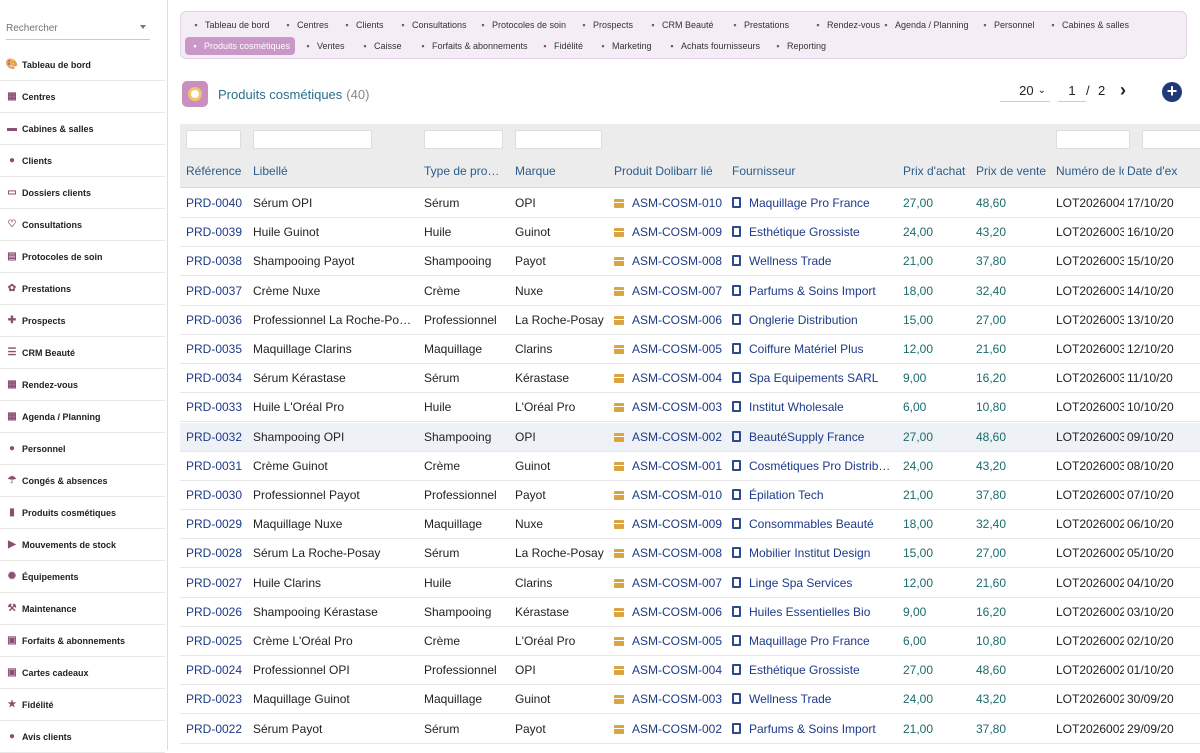  What do you see at coordinates (380, 46) in the screenshot?
I see `module-tab: ▪ Caisse` at bounding box center [380, 46].